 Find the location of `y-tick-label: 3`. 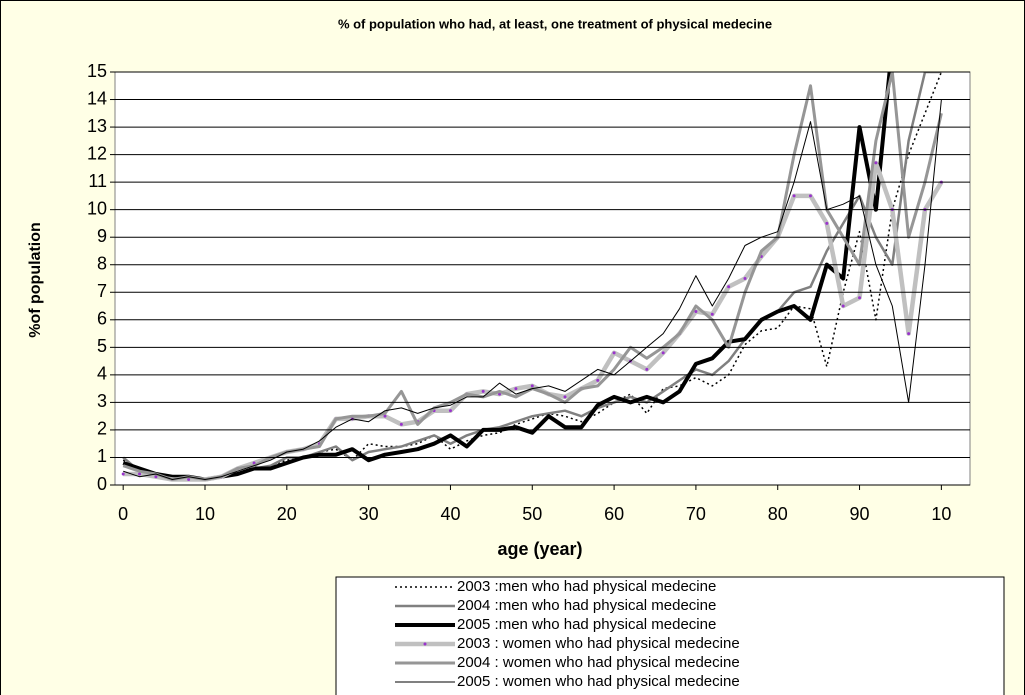

y-tick-label: 3 is located at coordinates (102, 401).